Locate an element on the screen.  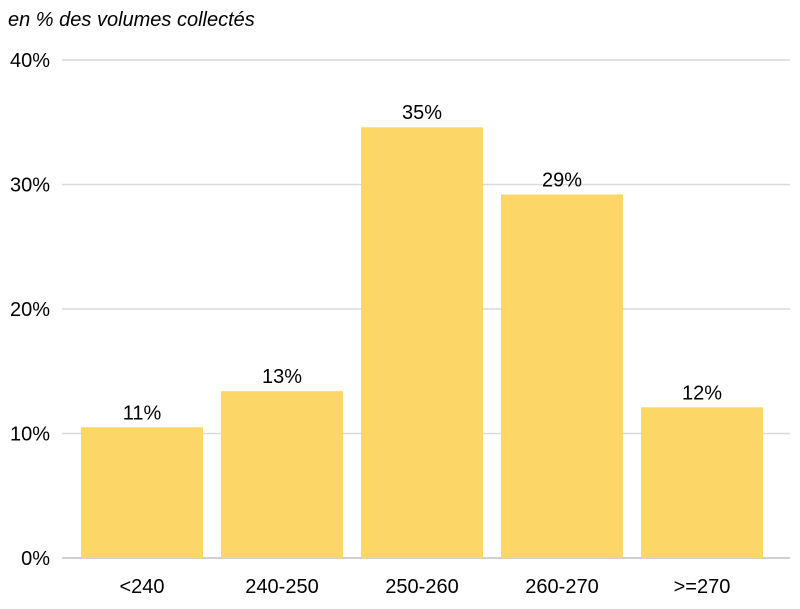
x-tick-label: 250-260 is located at coordinates (421, 587).